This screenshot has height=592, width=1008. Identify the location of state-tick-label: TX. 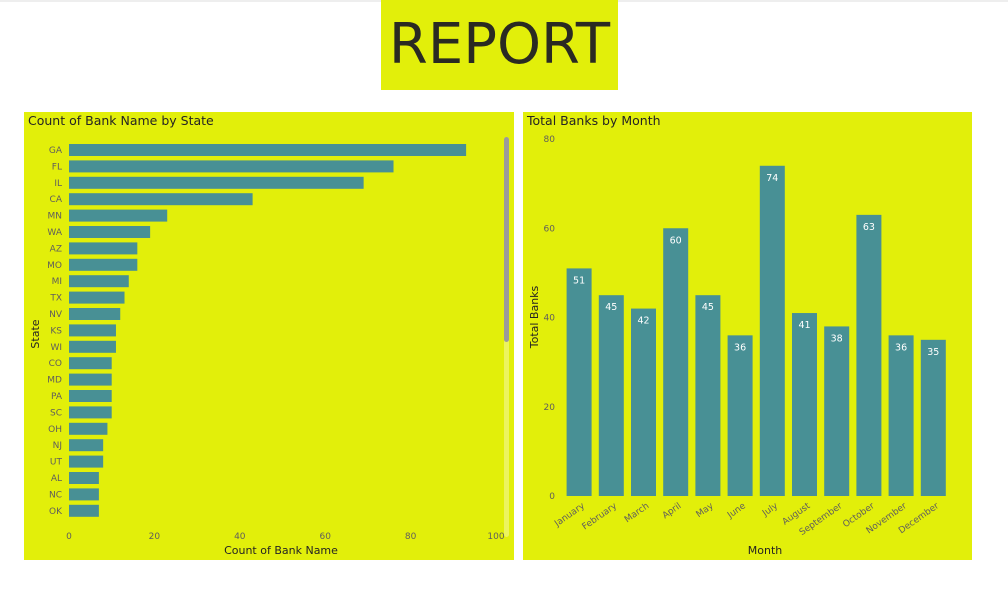
(55, 299).